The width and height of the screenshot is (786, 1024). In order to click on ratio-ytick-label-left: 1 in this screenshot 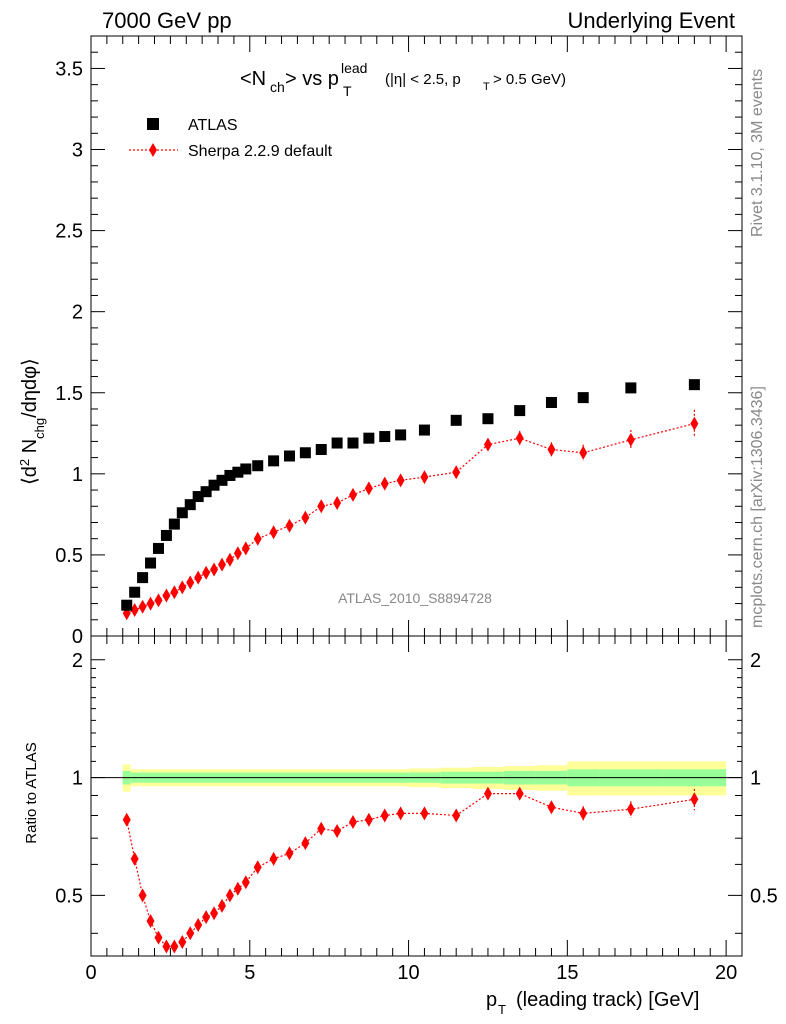, I will do `click(77, 779)`.